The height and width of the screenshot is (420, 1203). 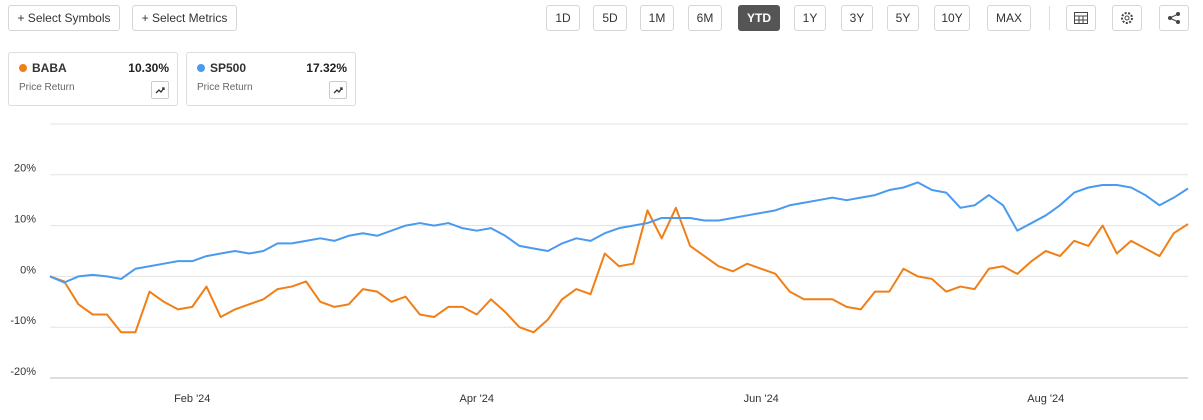 I want to click on range-button: MAX, so click(x=1009, y=18).